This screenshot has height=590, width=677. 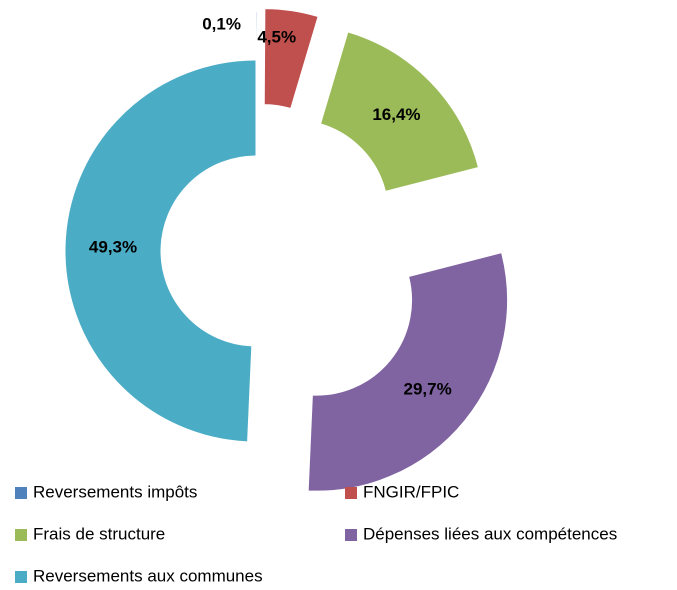 I want to click on data-label: 29,7%, so click(x=428, y=389).